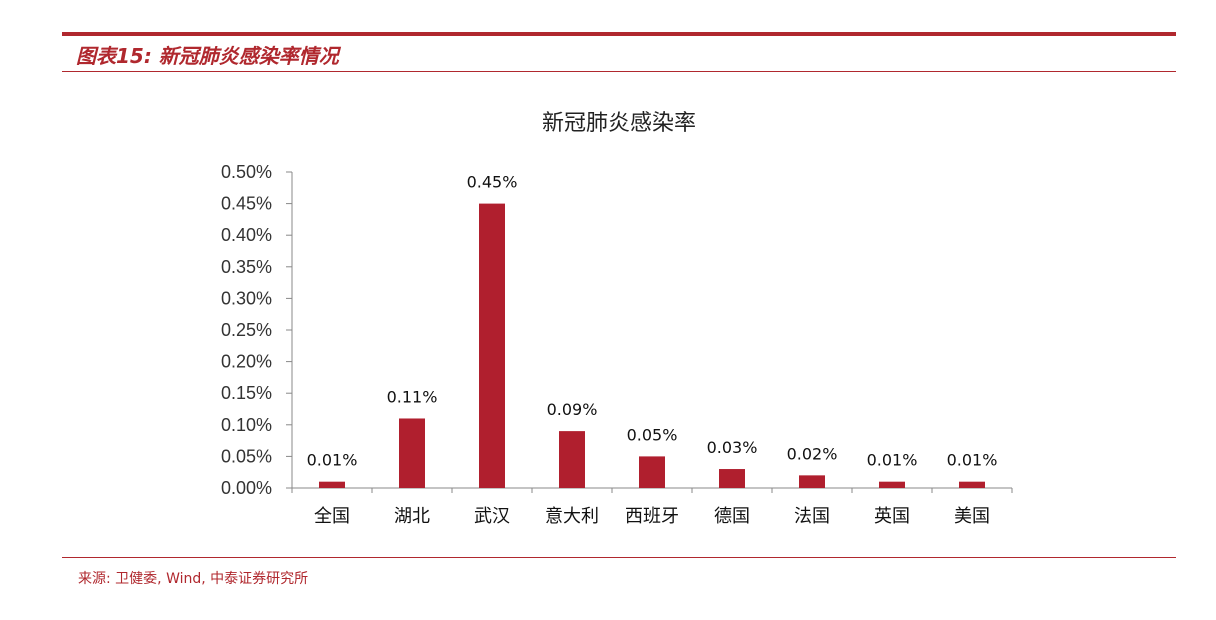 The height and width of the screenshot is (620, 1216). I want to click on x-tick-label: 美国, so click(972, 516).